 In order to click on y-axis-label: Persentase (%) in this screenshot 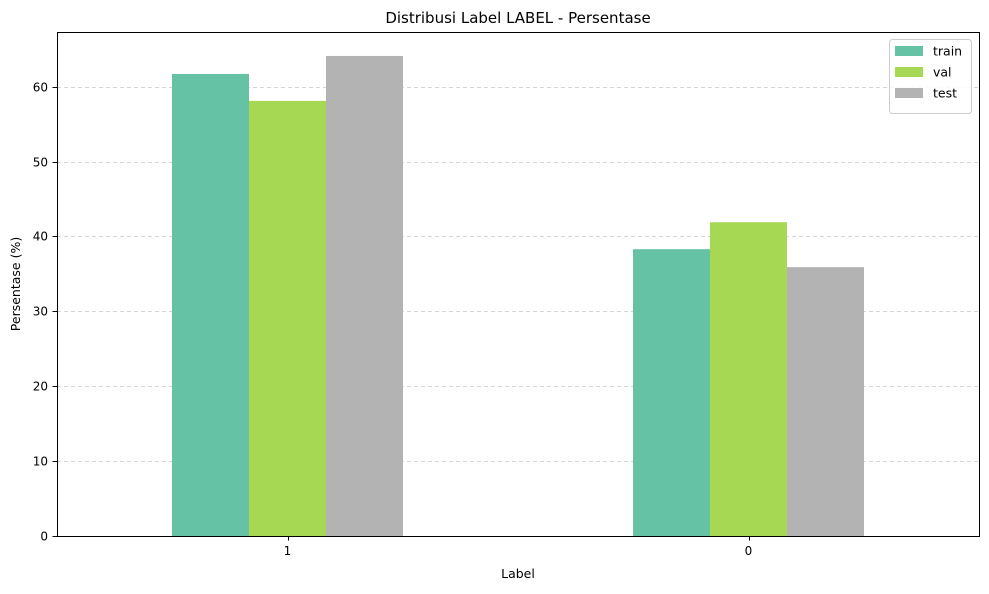, I will do `click(15, 284)`.